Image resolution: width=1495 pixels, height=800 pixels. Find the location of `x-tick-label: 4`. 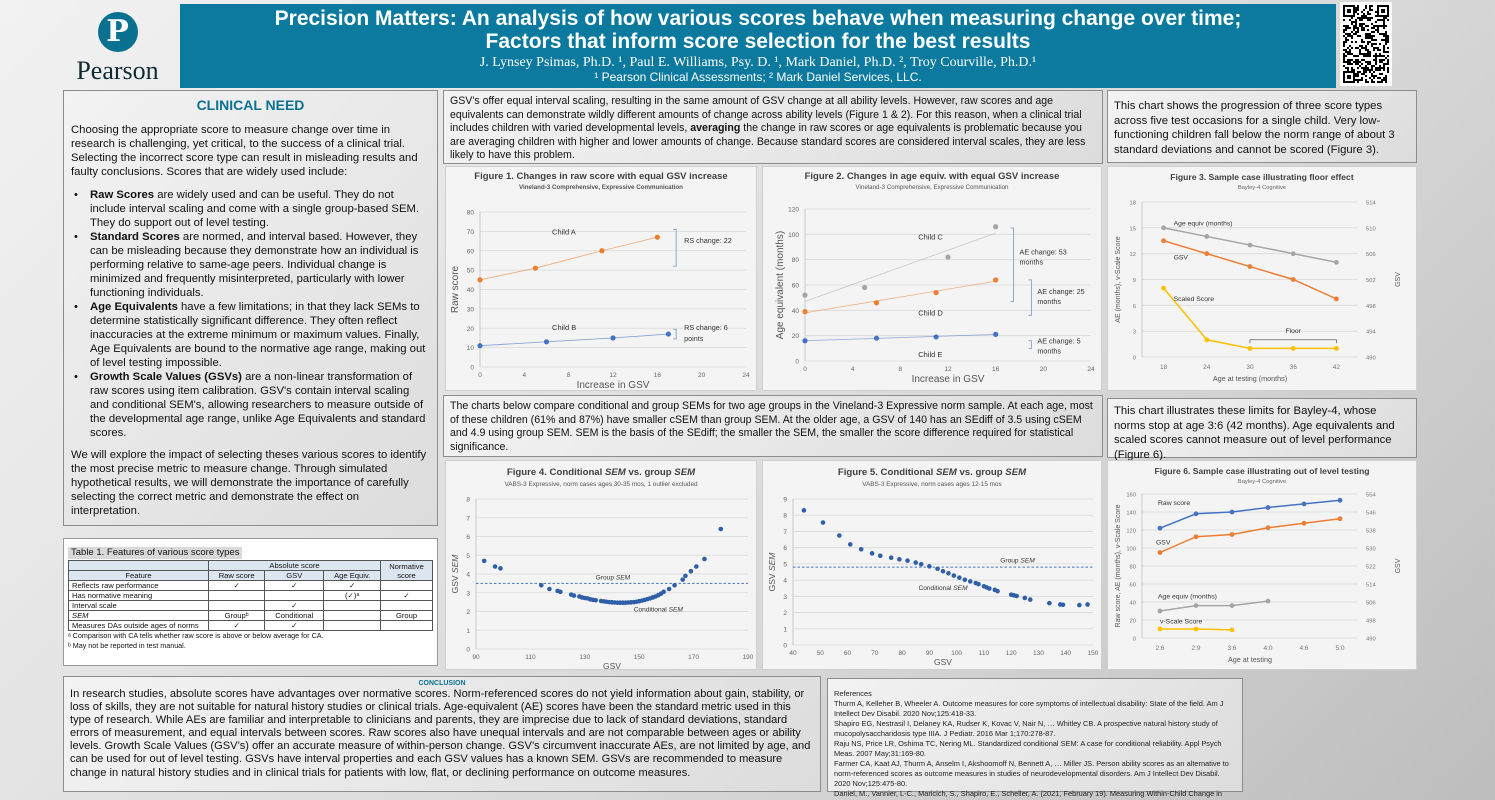

x-tick-label: 4 is located at coordinates (853, 369).